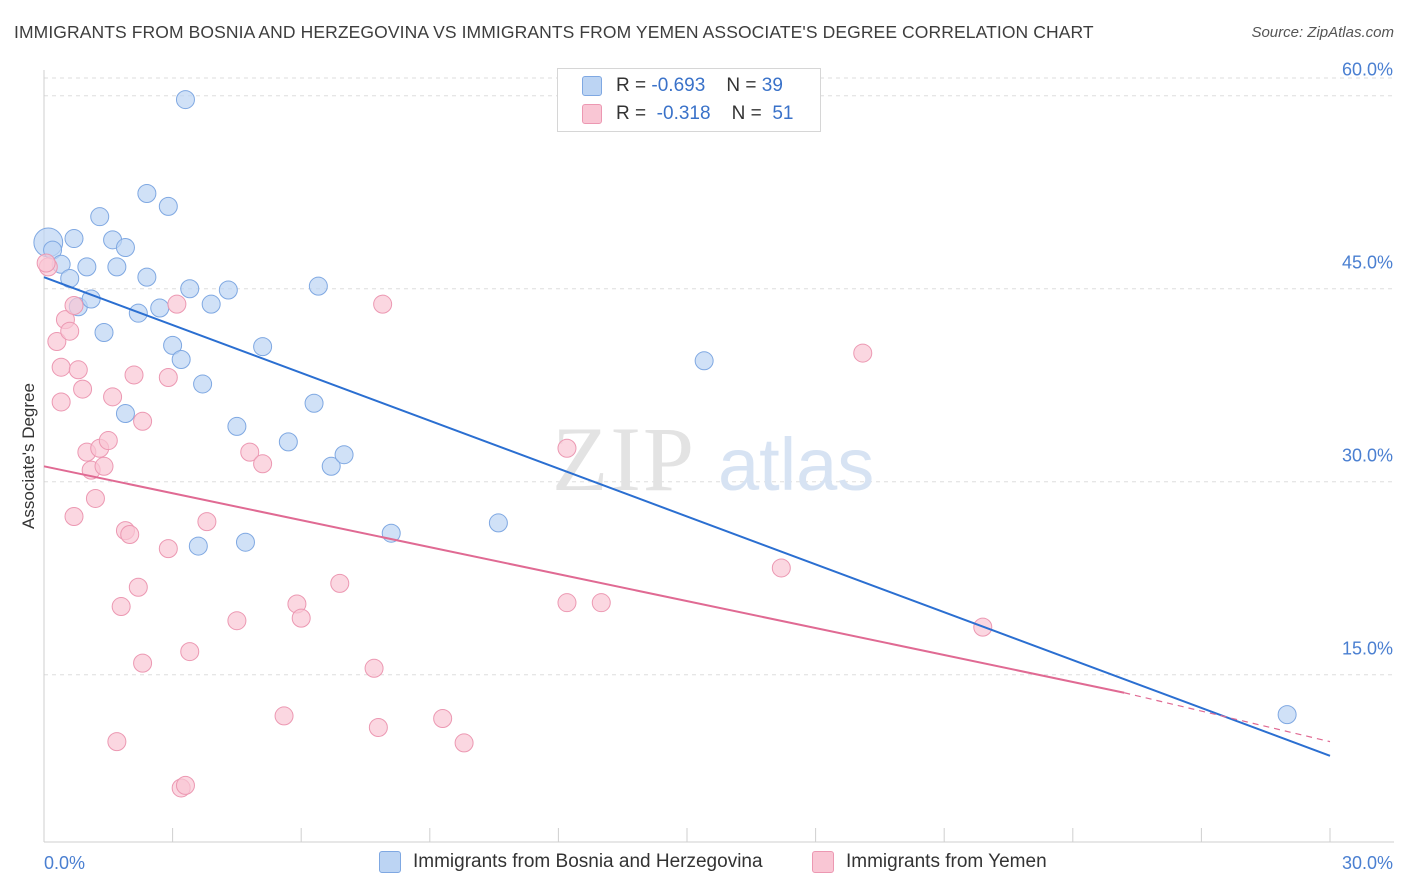  What do you see at coordinates (796, 464) in the screenshot?
I see `watermark-atlas: atlas` at bounding box center [796, 464].